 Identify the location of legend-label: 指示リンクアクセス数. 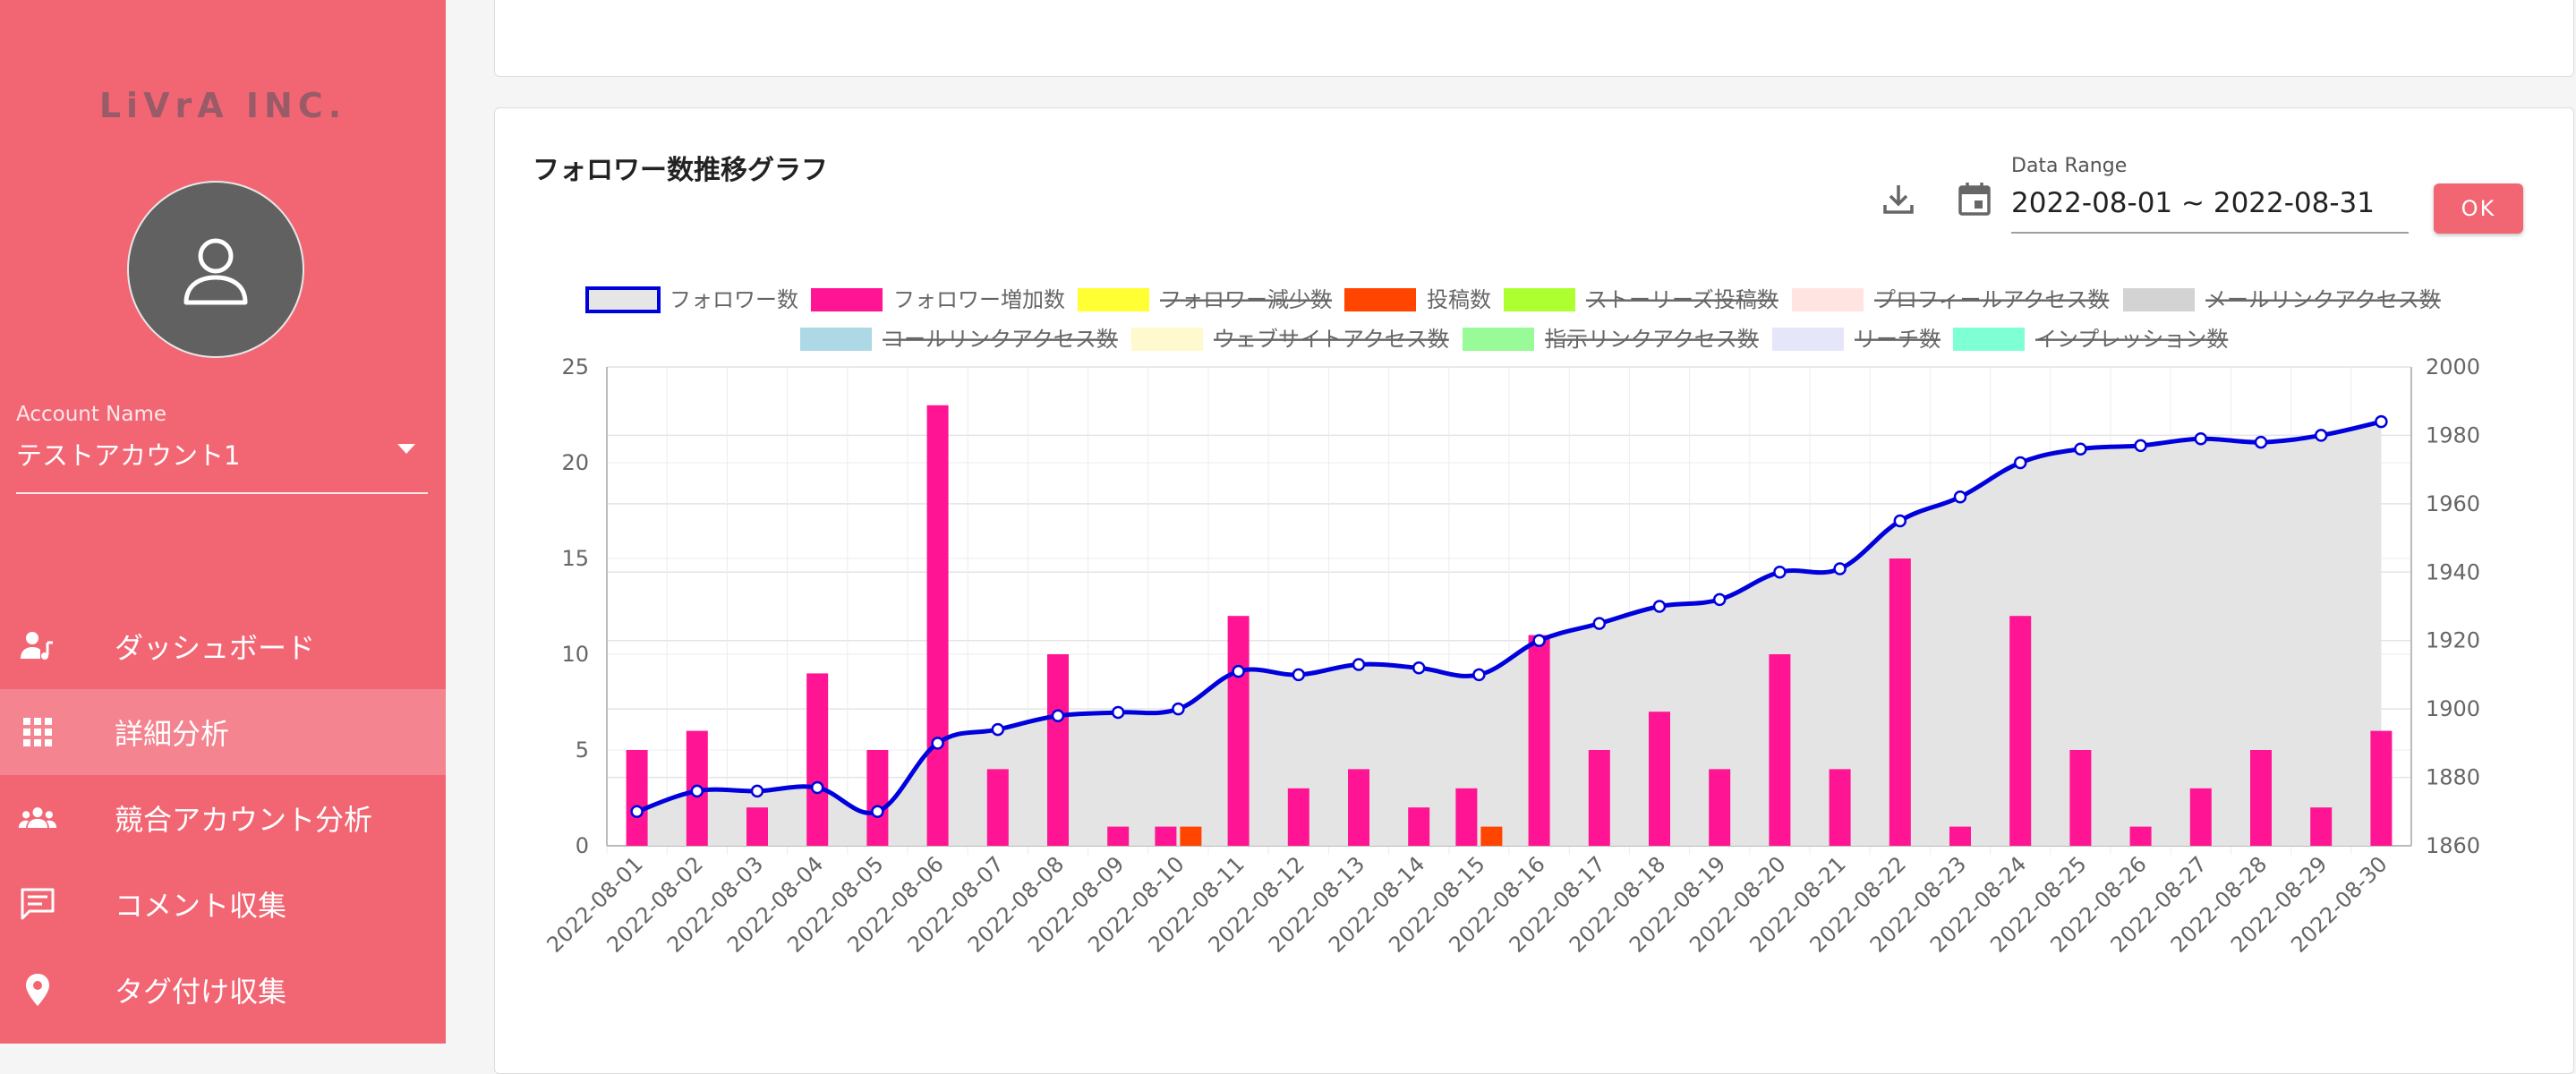
(1652, 339).